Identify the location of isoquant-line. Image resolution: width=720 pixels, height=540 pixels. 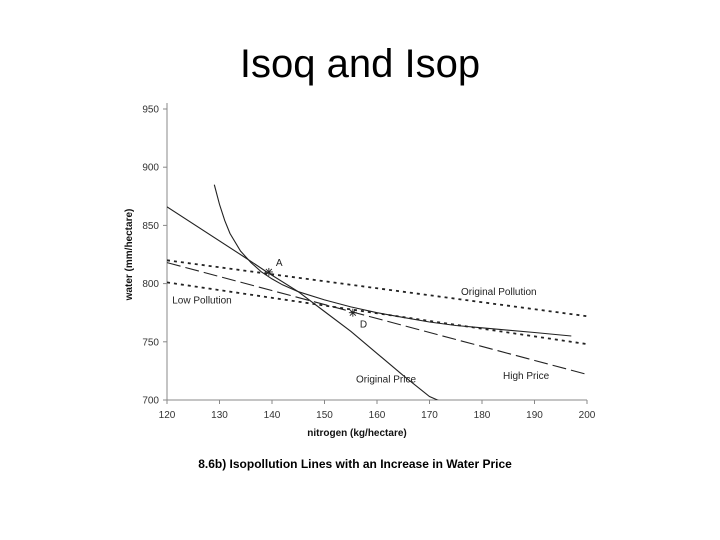
(392, 260).